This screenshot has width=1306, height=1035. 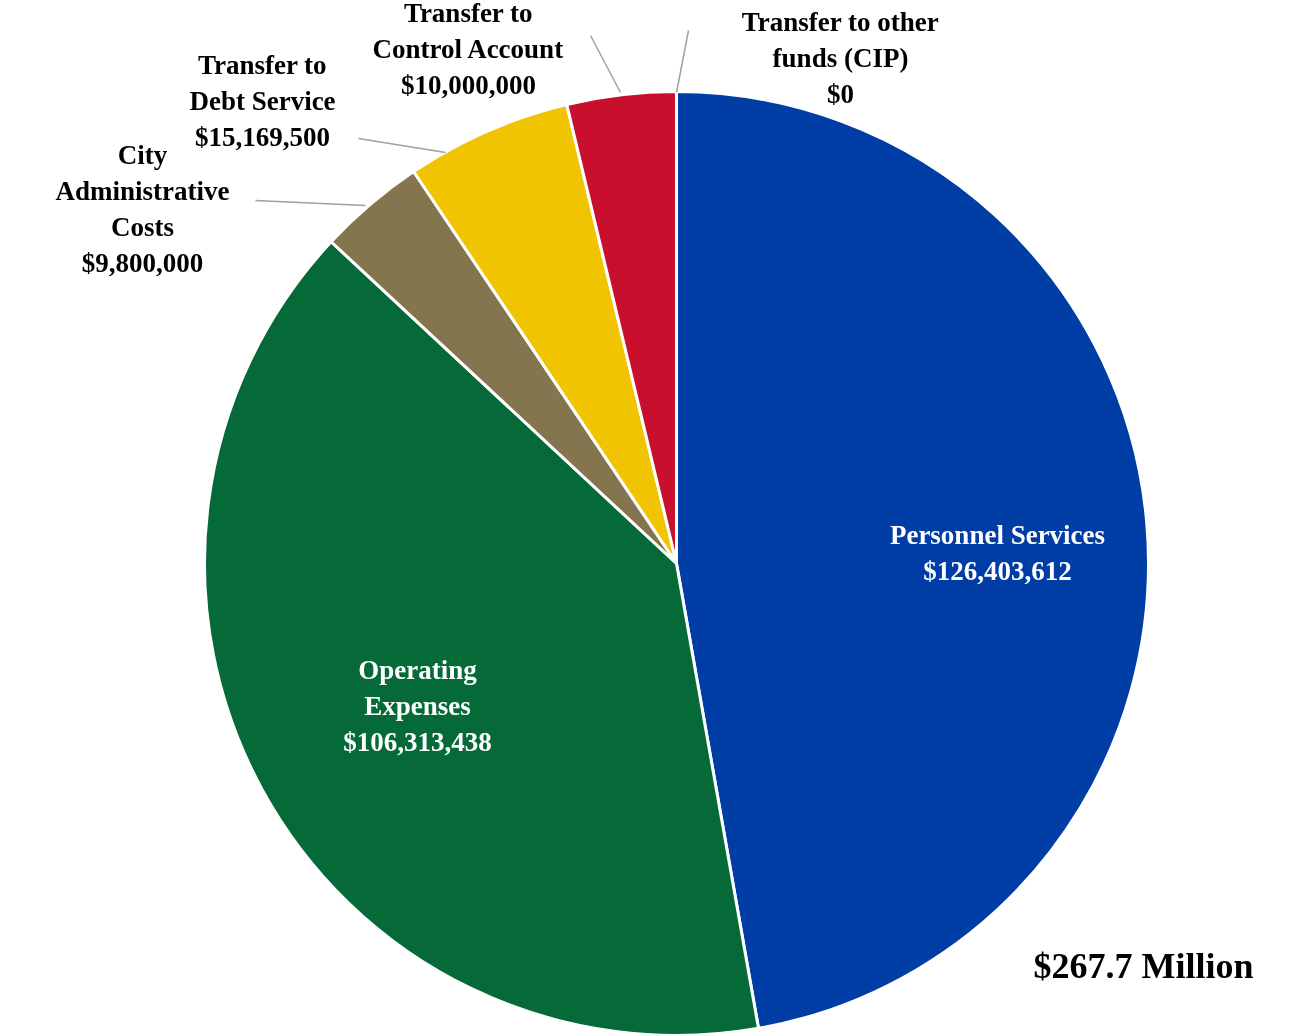 I want to click on text: $267.7 Million, so click(x=1143, y=965).